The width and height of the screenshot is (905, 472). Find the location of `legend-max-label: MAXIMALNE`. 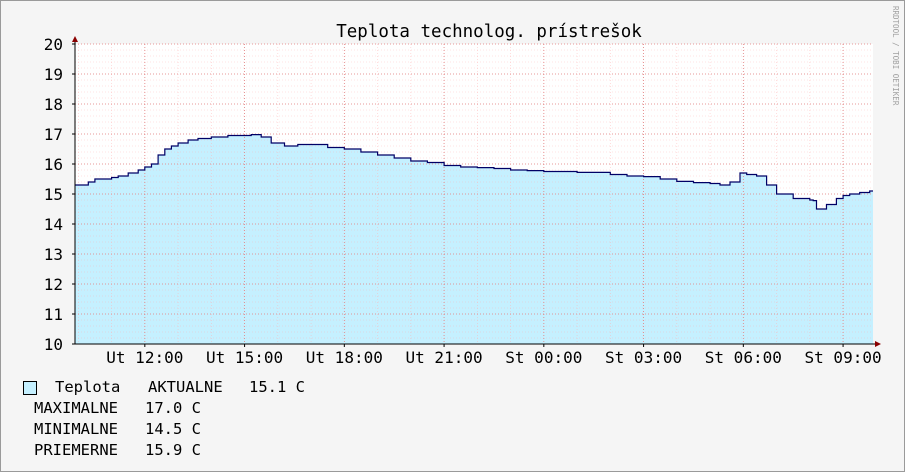

legend-max-label: MAXIMALNE is located at coordinates (76, 408).